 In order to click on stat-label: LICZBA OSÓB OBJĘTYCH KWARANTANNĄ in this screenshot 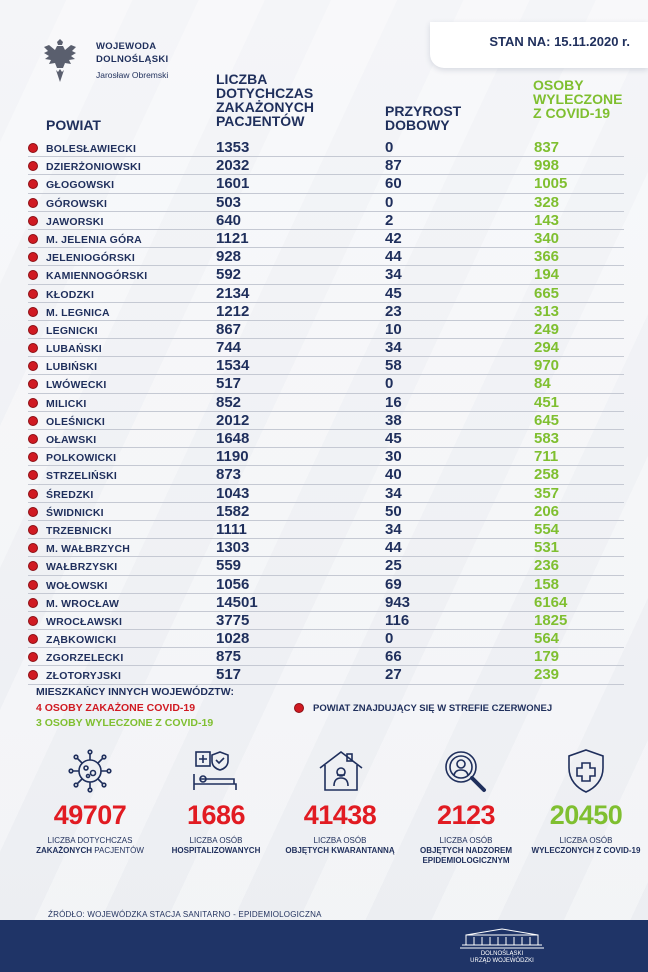, I will do `click(340, 846)`.